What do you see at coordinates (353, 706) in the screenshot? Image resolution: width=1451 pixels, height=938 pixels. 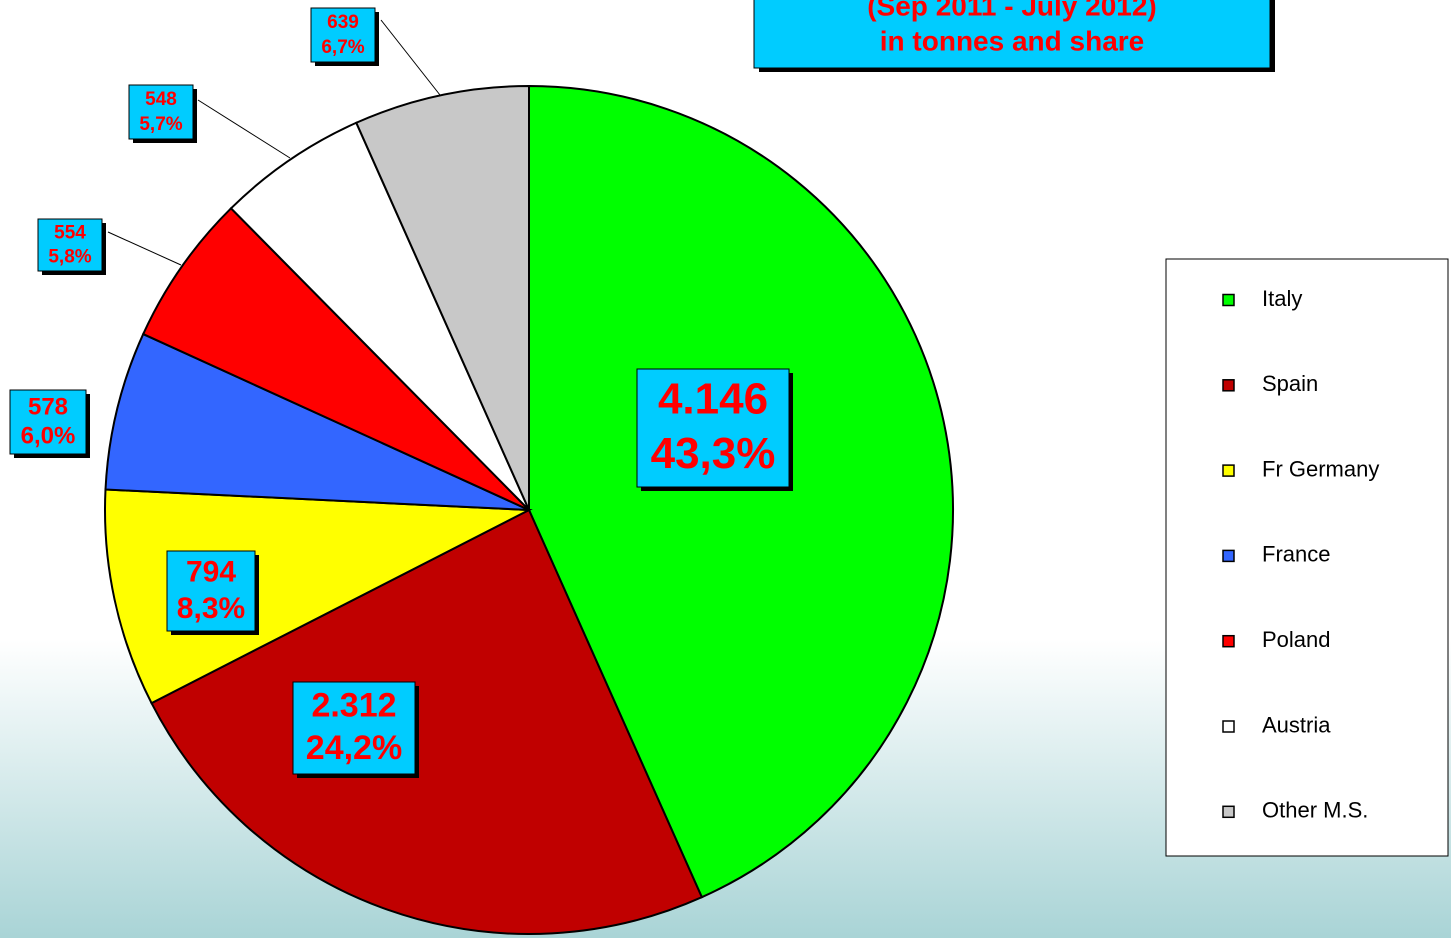 I see `value-label: 2.312` at bounding box center [353, 706].